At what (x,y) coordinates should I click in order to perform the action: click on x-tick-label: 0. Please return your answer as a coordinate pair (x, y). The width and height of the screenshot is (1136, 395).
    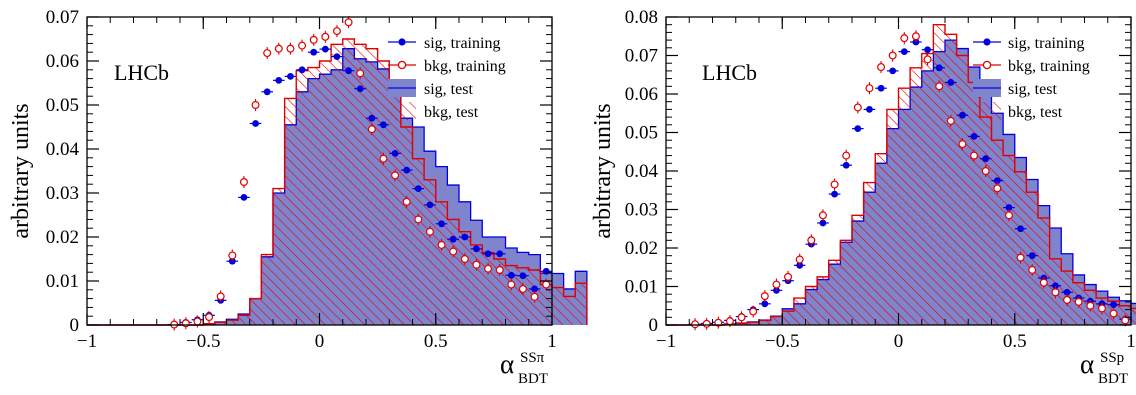
    Looking at the image, I should click on (899, 341).